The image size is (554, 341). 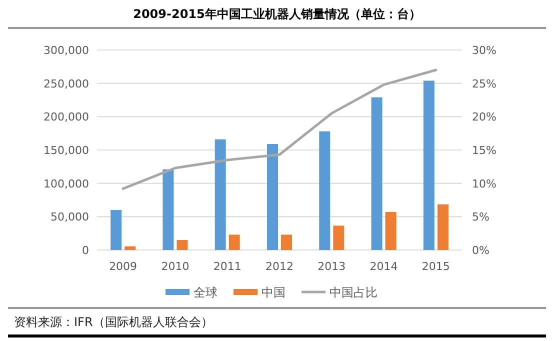 I want to click on y-tick-label: 0, so click(x=85, y=250).